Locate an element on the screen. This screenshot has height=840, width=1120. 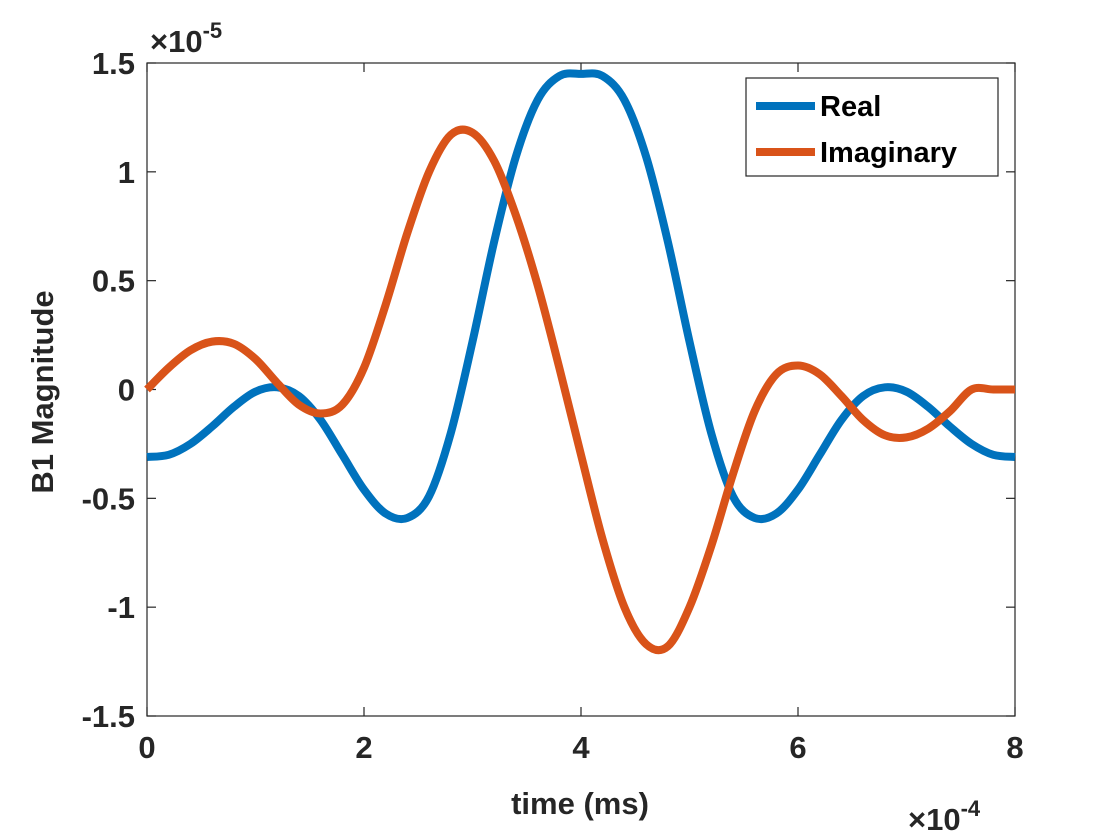
legend: Real Imaginary is located at coordinates (872, 127).